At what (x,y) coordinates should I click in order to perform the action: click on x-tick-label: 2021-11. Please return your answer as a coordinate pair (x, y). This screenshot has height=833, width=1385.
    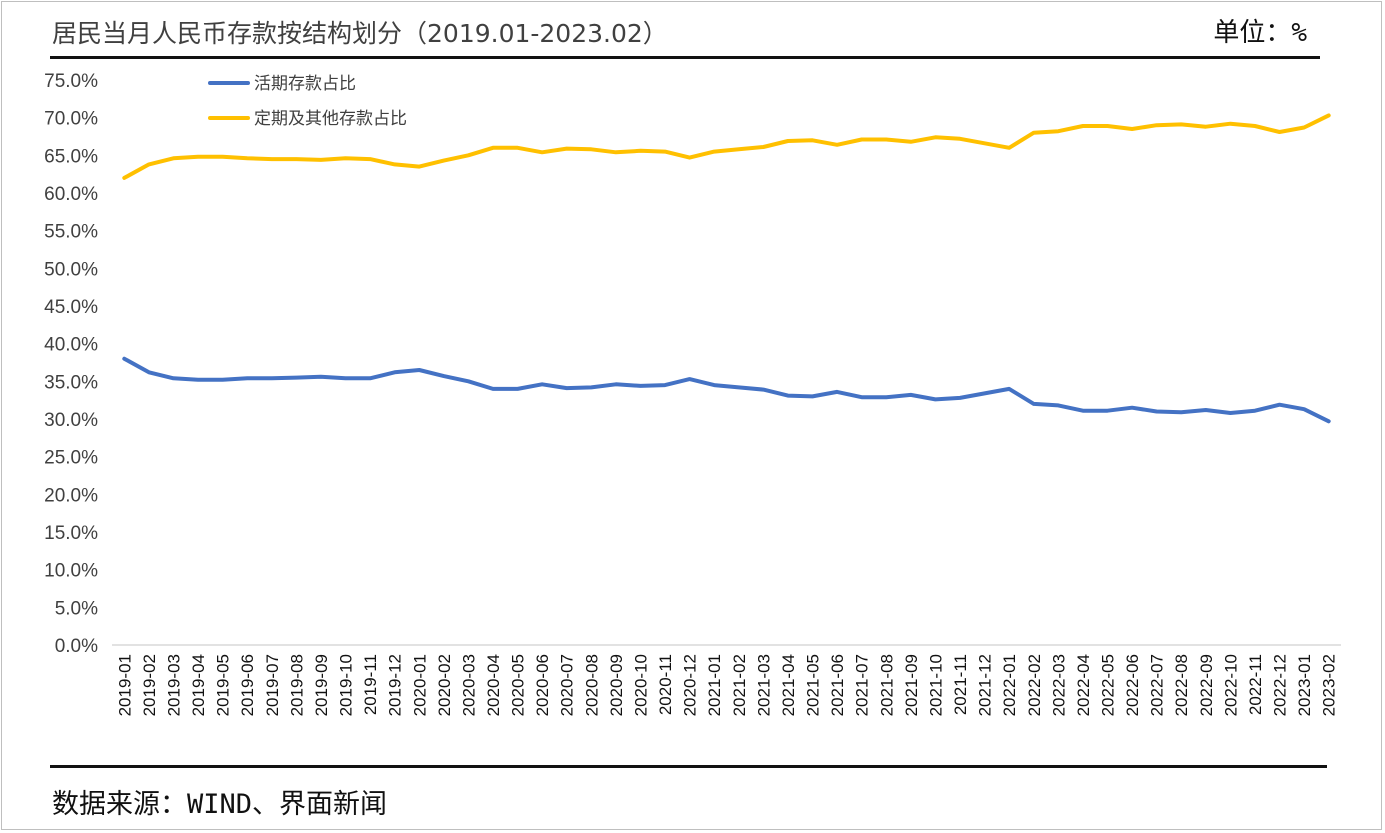
    Looking at the image, I should click on (960, 684).